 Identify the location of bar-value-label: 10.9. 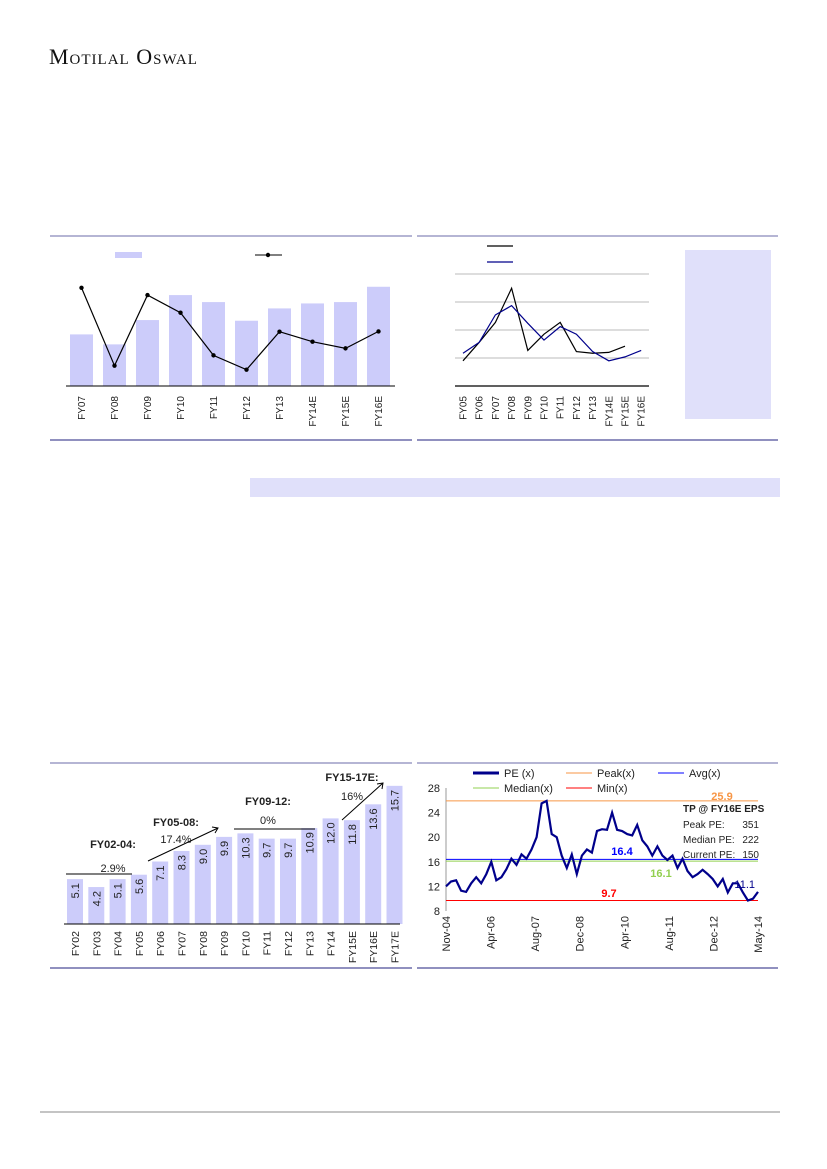
(310, 842).